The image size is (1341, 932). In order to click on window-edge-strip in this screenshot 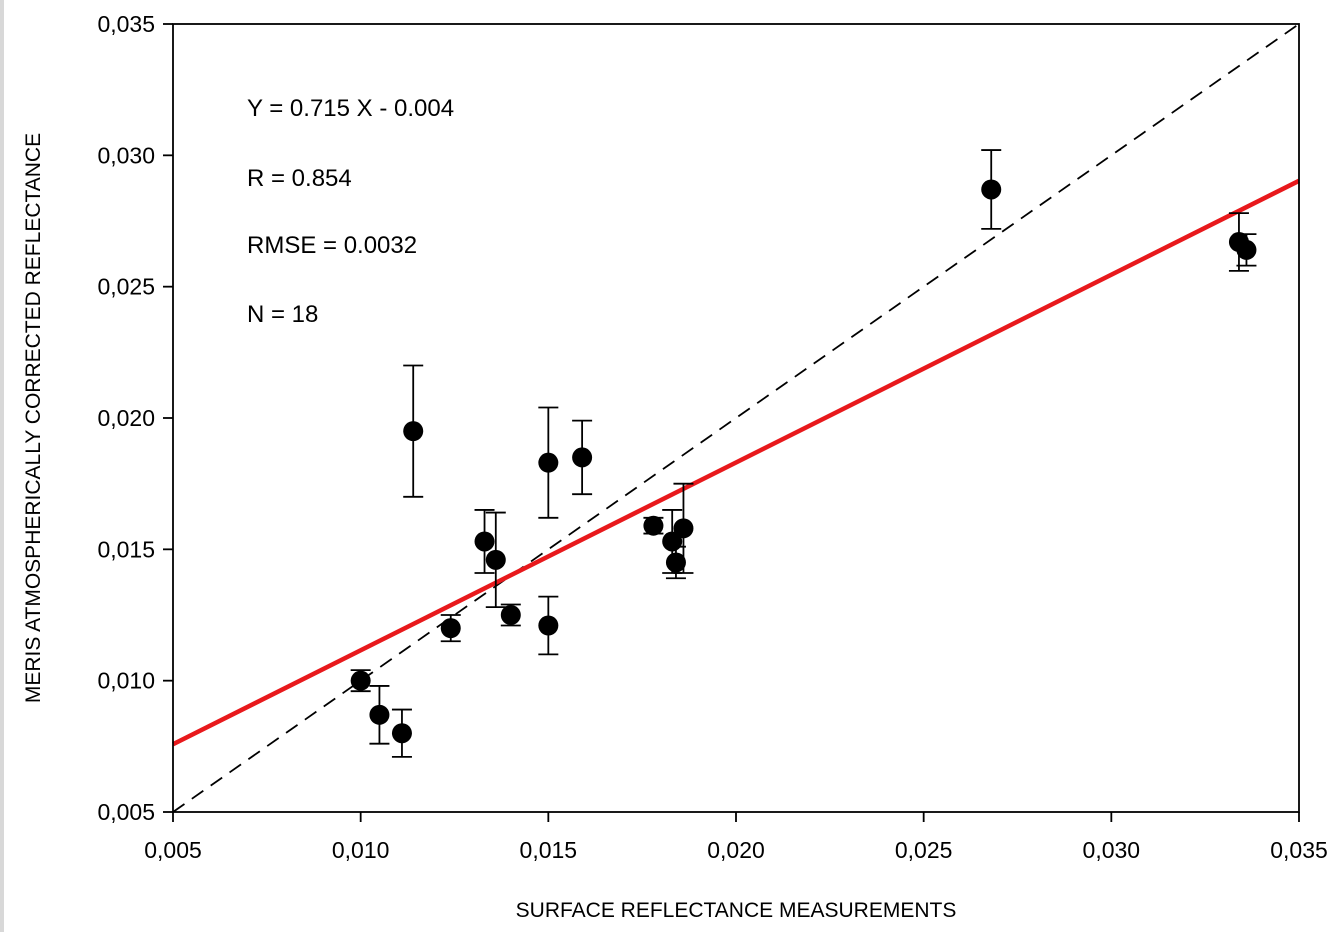, I will do `click(2, 466)`.